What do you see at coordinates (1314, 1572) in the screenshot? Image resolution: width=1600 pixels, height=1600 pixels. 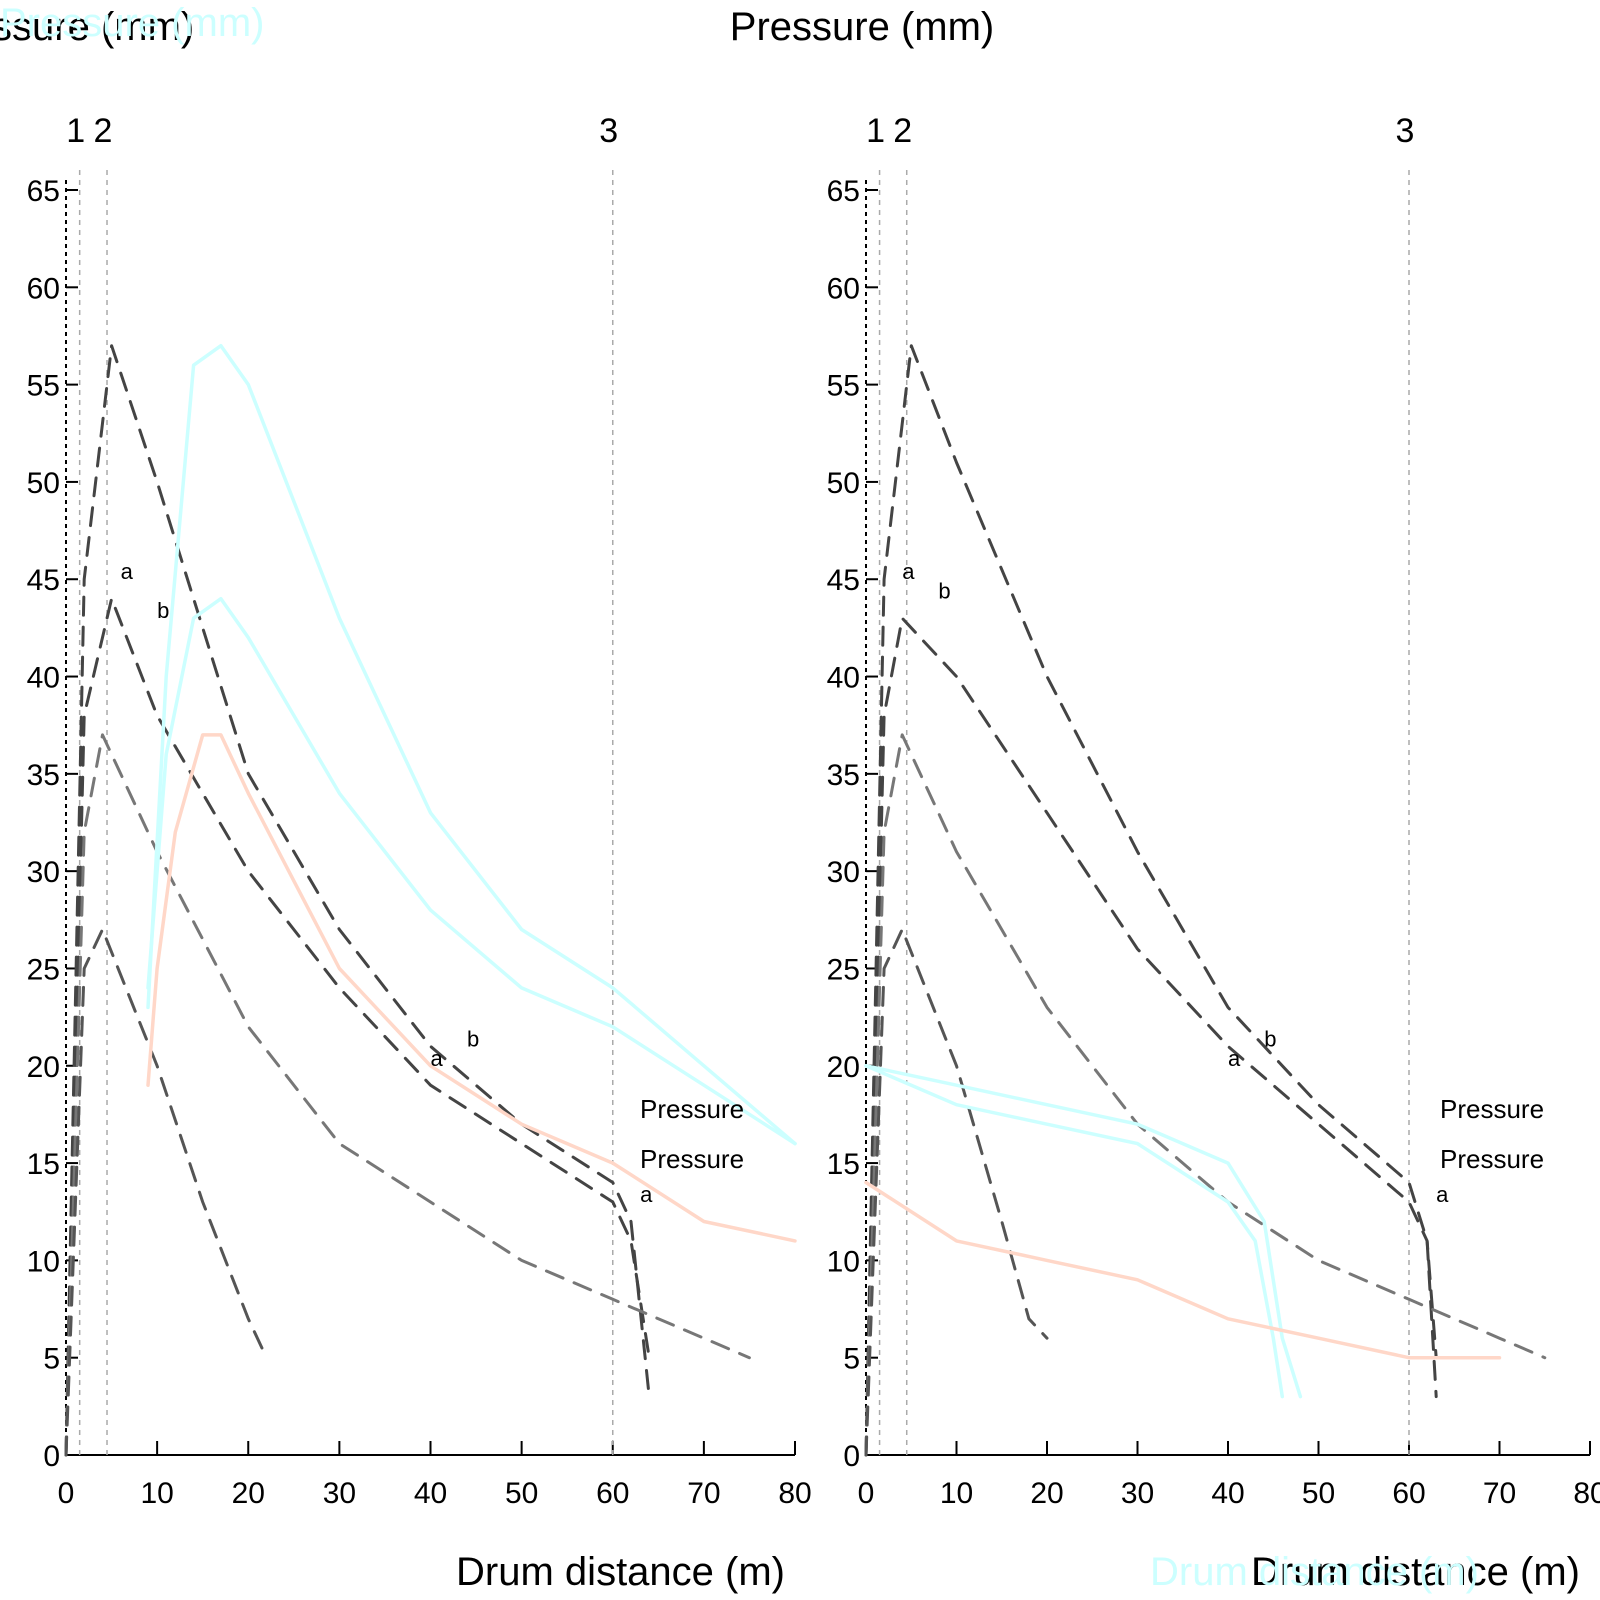 I see `overlay-bottom-title: Drum distance (m)` at bounding box center [1314, 1572].